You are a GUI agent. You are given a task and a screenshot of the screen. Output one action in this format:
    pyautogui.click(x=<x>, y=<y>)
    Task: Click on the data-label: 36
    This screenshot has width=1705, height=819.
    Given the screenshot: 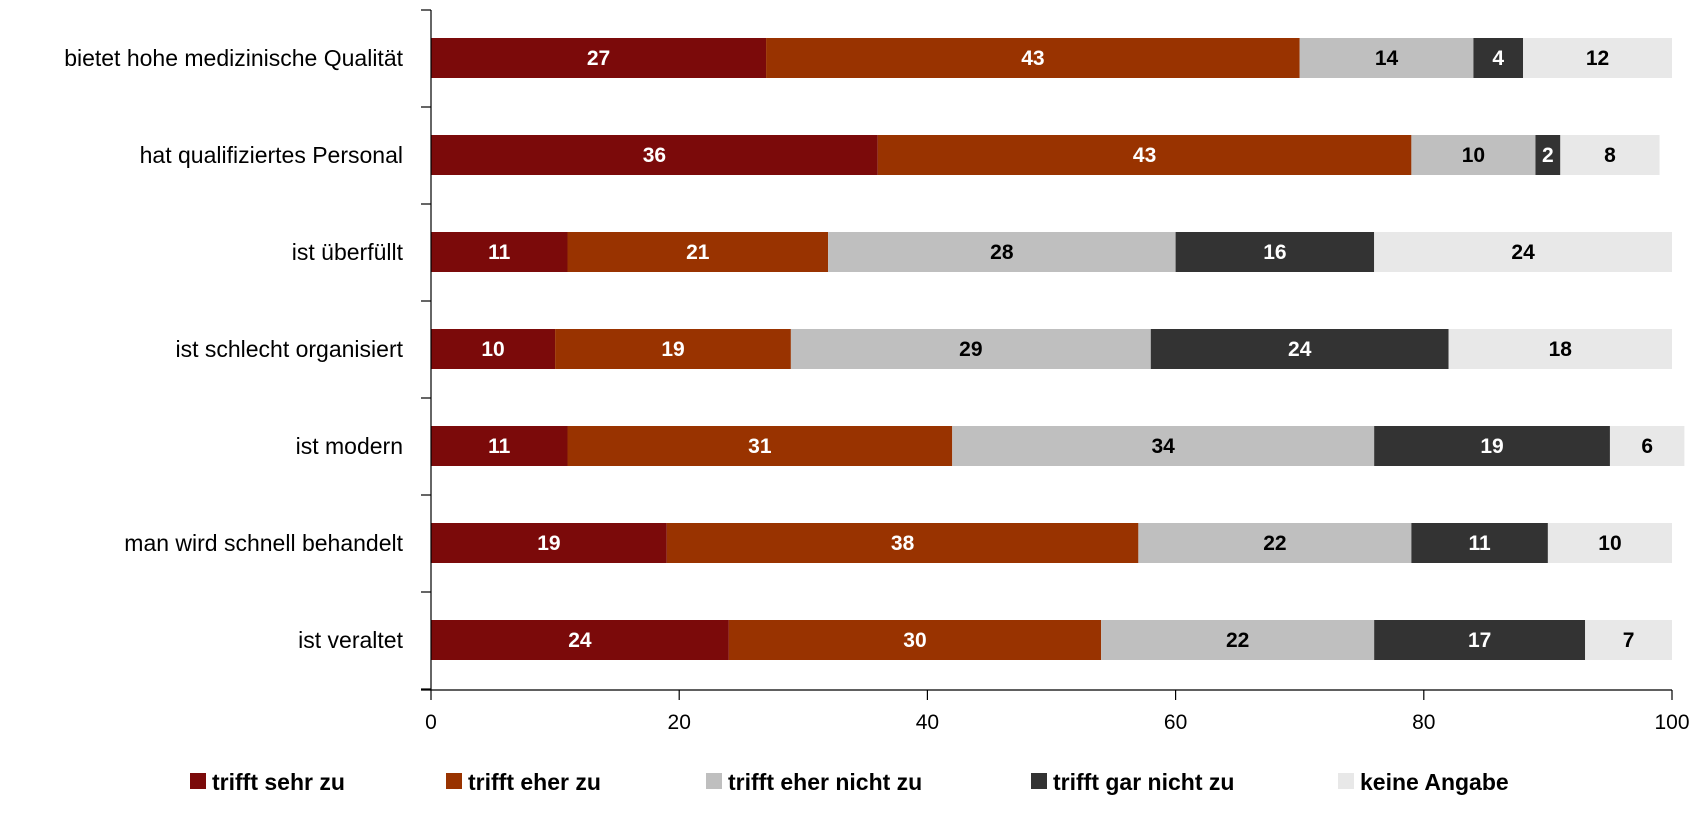 What is the action you would take?
    pyautogui.click(x=654, y=155)
    